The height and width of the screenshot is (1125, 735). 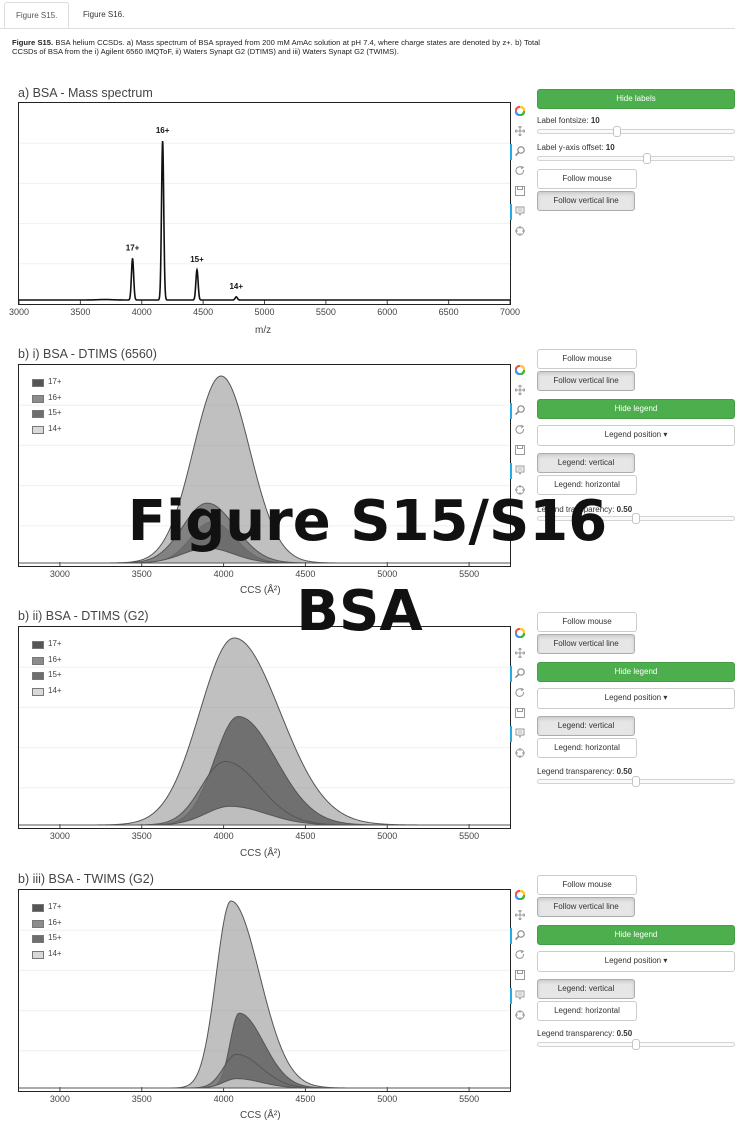 I want to click on legend-vertical-button-b2: Legend: vertical, so click(x=586, y=726).